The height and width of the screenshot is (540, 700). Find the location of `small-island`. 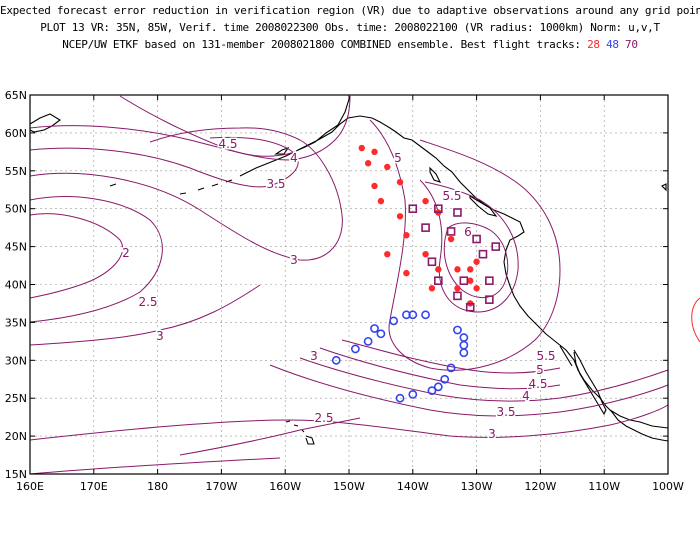

small-island is located at coordinates (664, 187).